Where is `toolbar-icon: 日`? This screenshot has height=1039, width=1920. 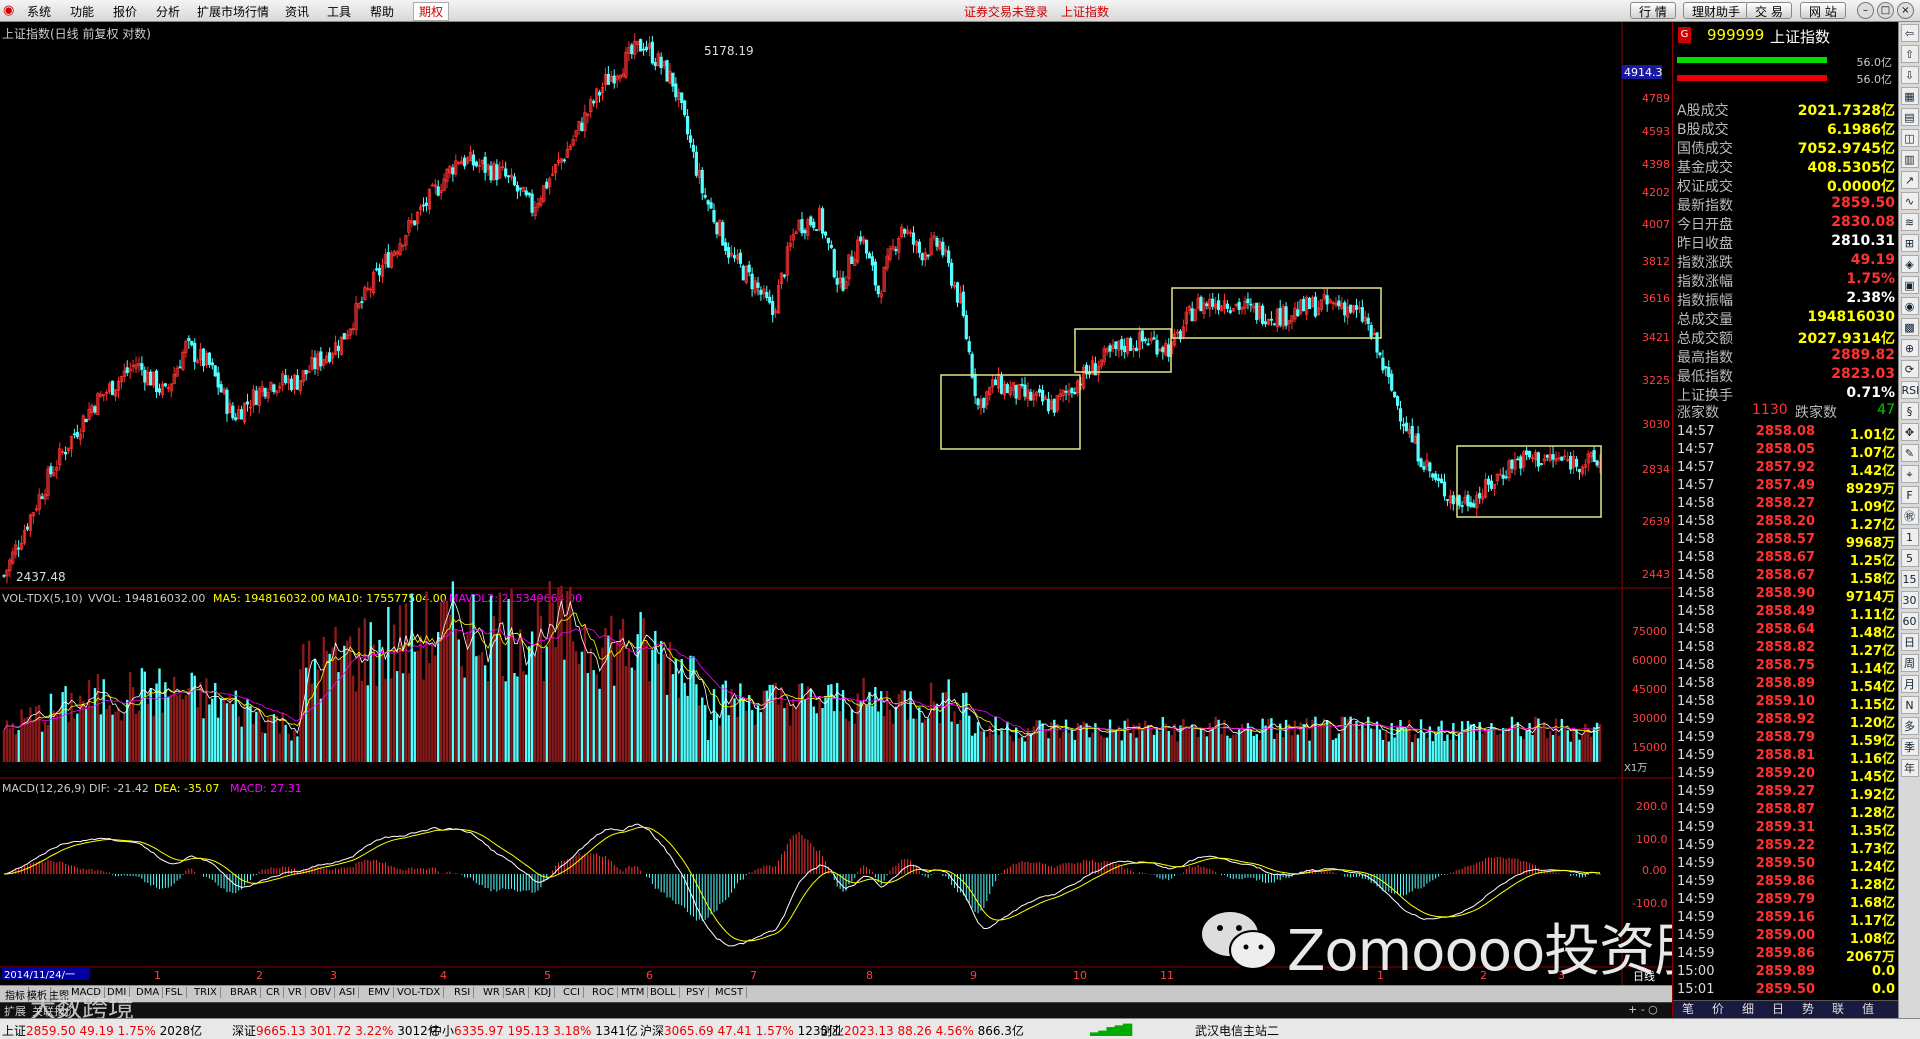
toolbar-icon: 日 is located at coordinates (1909, 642).